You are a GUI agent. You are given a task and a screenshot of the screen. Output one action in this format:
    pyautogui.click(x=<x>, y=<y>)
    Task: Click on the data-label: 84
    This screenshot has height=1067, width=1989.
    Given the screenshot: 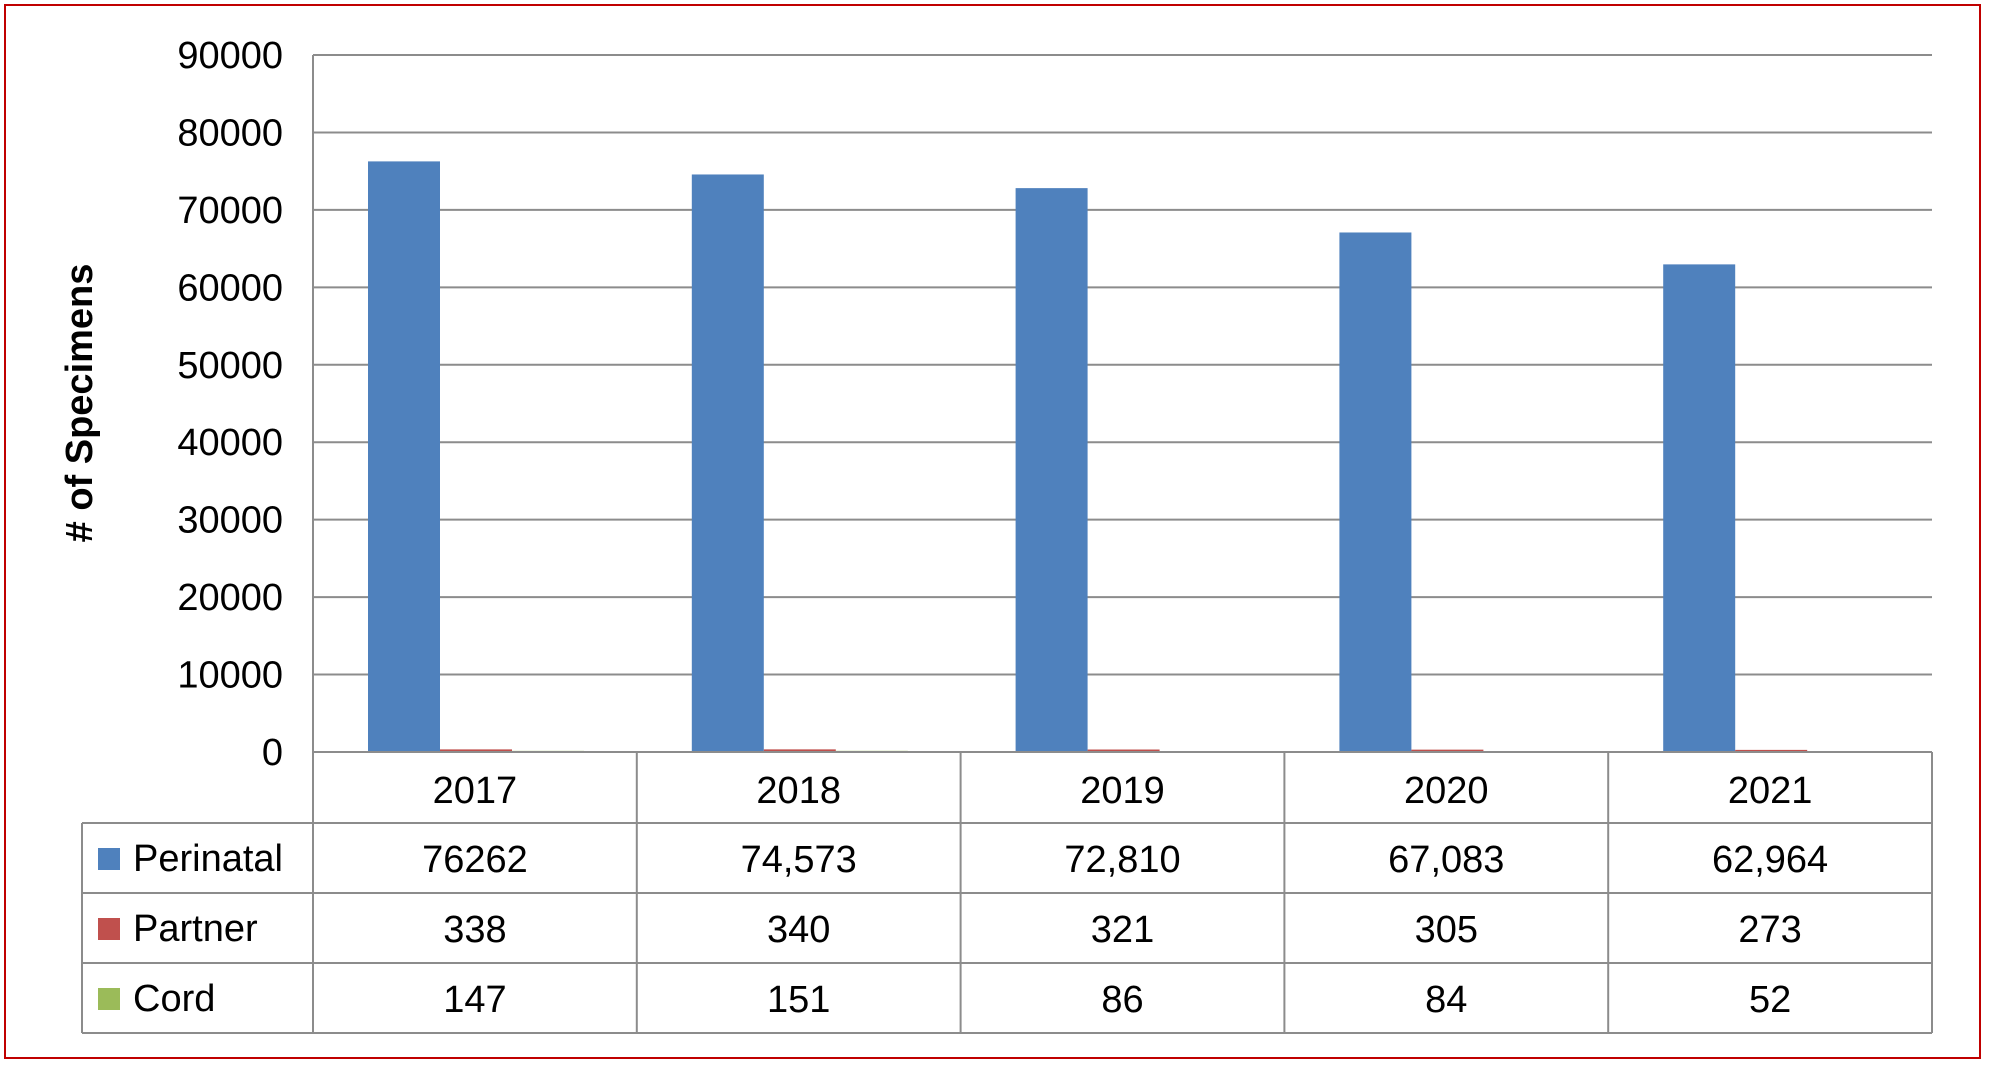 What is the action you would take?
    pyautogui.click(x=1446, y=1000)
    